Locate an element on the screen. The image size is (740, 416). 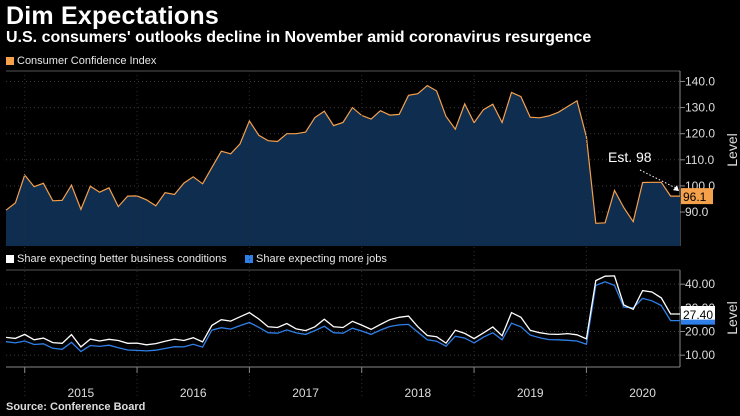
legend-label: Share expecting more jobs is located at coordinates (321, 259).